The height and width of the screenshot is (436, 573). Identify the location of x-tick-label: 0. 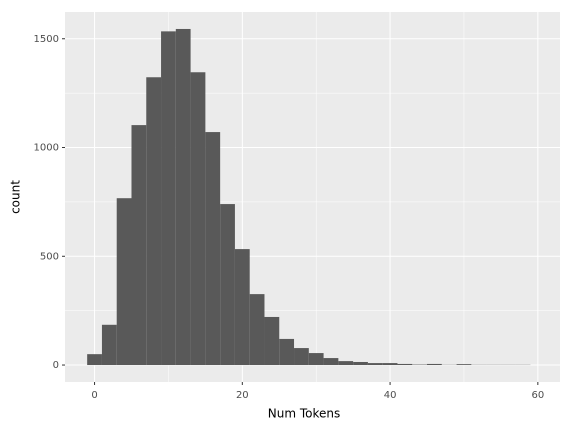
(94, 395).